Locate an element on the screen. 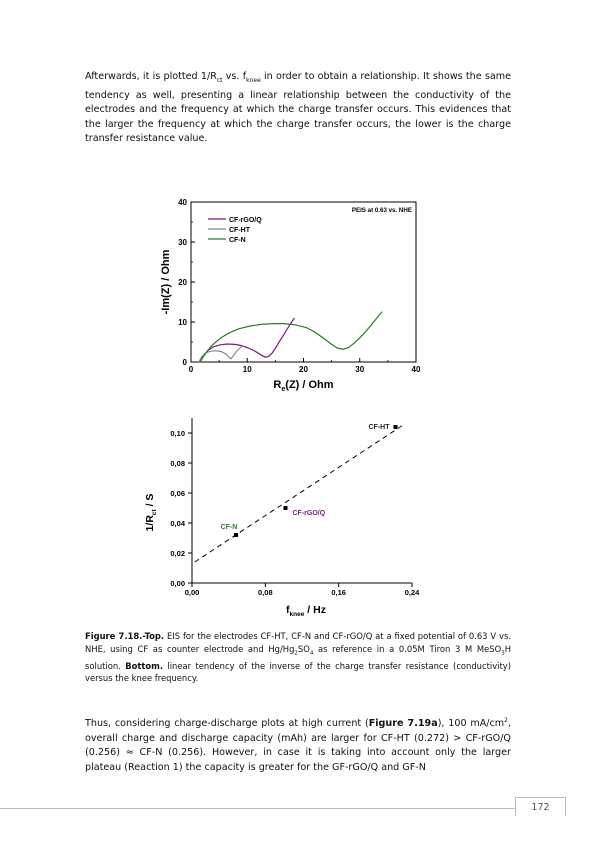 This screenshot has height=842, width=595. series-line-cf-n is located at coordinates (291, 337).